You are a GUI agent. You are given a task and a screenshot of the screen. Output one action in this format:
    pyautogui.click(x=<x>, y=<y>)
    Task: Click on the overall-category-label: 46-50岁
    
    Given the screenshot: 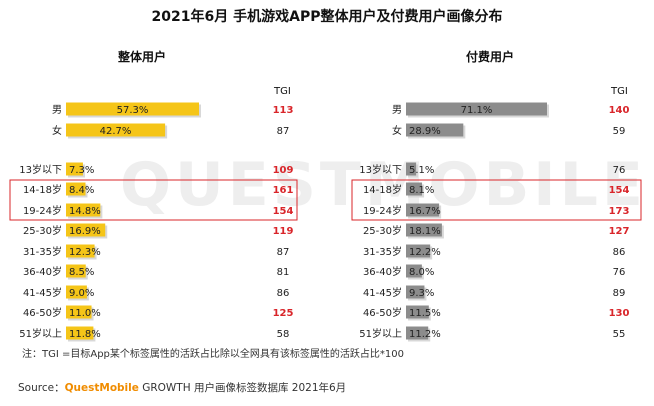 What is the action you would take?
    pyautogui.click(x=42, y=312)
    